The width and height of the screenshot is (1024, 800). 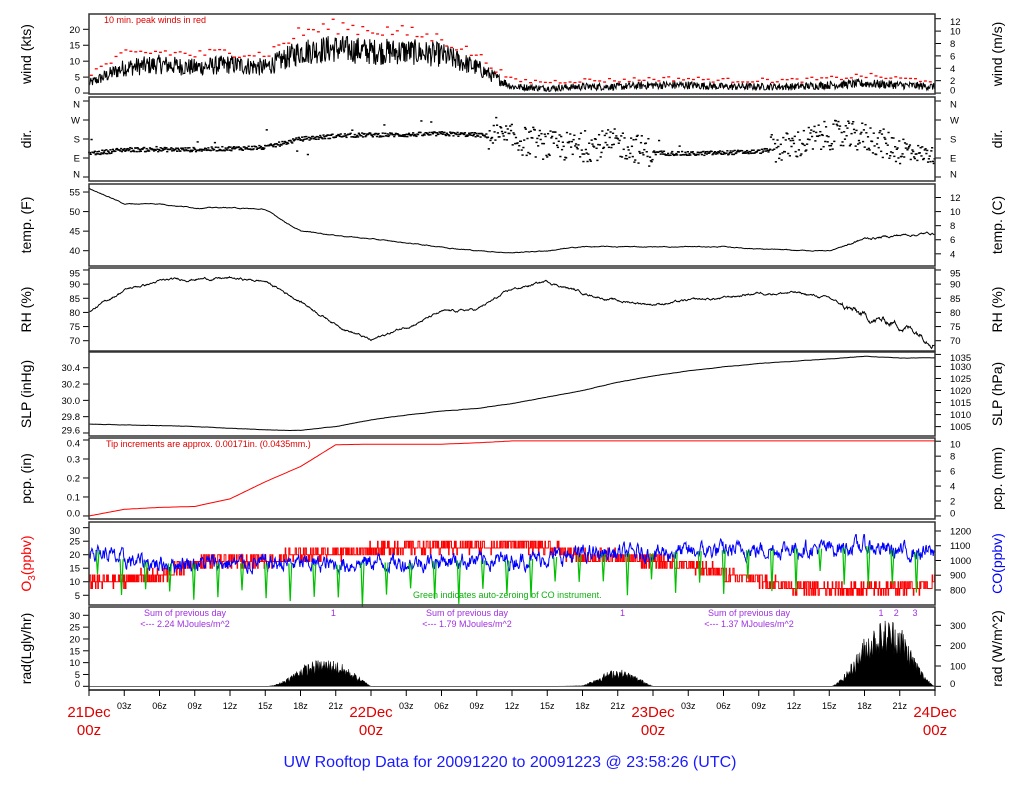 What do you see at coordinates (935, 712) in the screenshot?
I see `date-tick-label: 24Dec` at bounding box center [935, 712].